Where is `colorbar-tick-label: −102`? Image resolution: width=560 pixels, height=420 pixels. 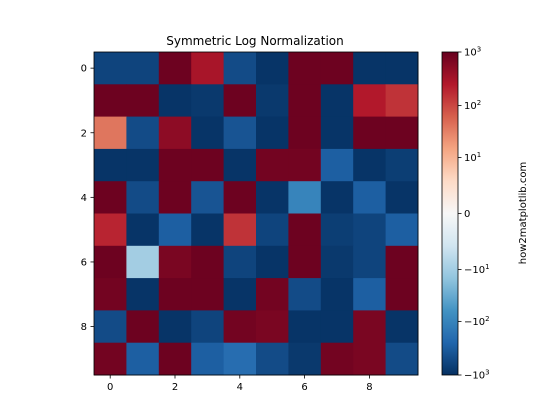 colorbar-tick-label: −102 is located at coordinates (477, 321).